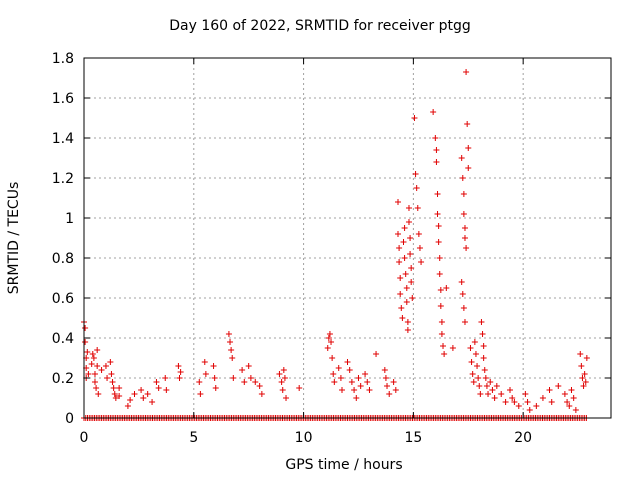 The width and height of the screenshot is (640, 480). What do you see at coordinates (63, 179) in the screenshot?
I see `y-tick-label: 1.2` at bounding box center [63, 179].